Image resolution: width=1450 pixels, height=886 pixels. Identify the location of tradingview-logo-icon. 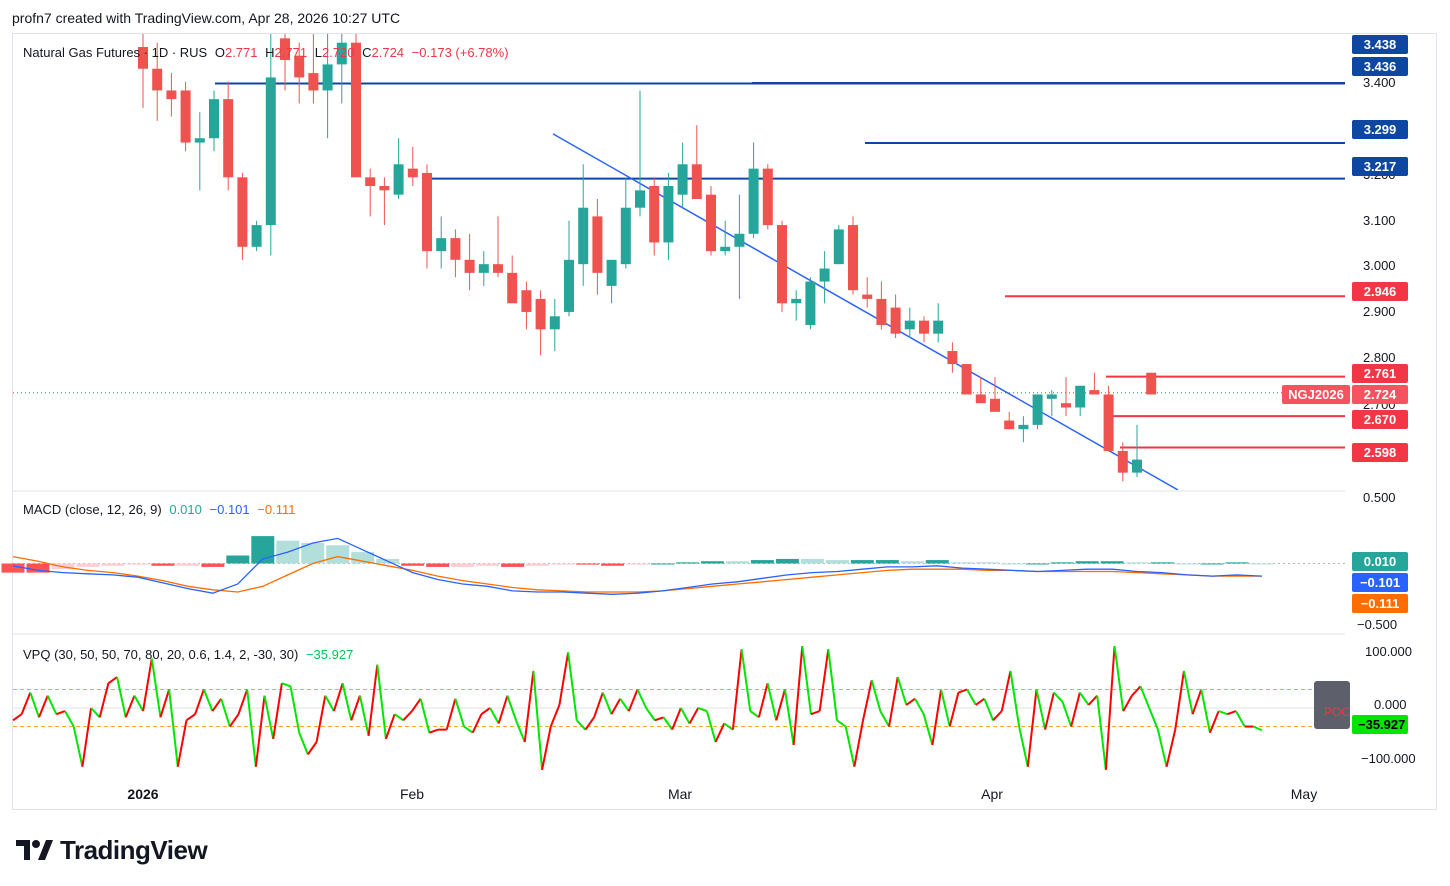
(34, 850).